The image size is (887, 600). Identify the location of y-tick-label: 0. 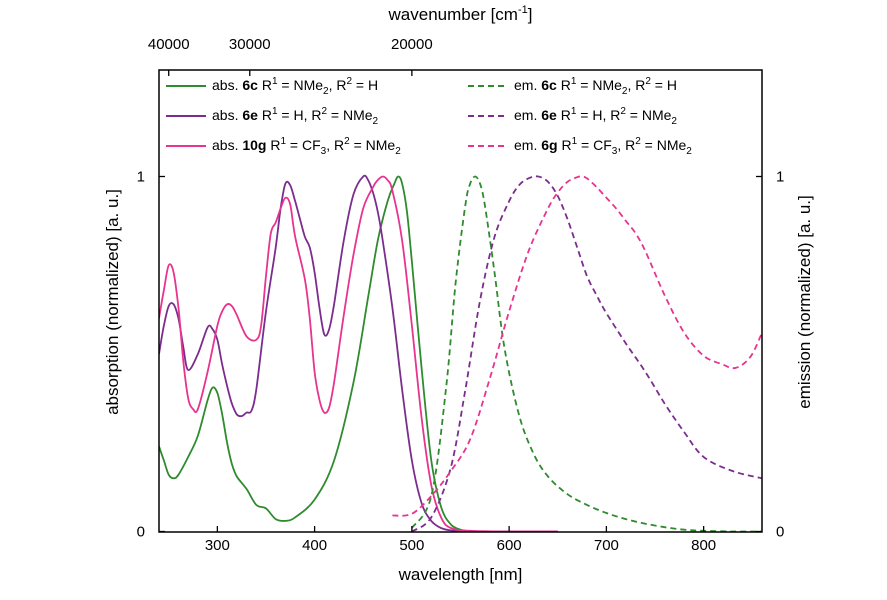
(141, 532).